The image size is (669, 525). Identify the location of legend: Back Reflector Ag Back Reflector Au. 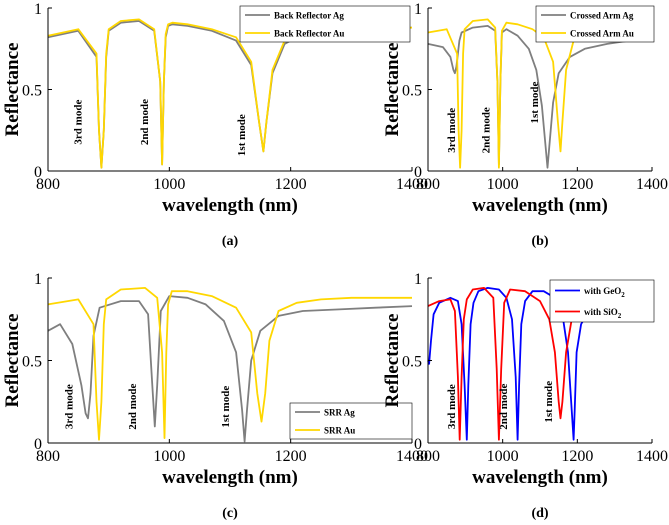
(325, 24).